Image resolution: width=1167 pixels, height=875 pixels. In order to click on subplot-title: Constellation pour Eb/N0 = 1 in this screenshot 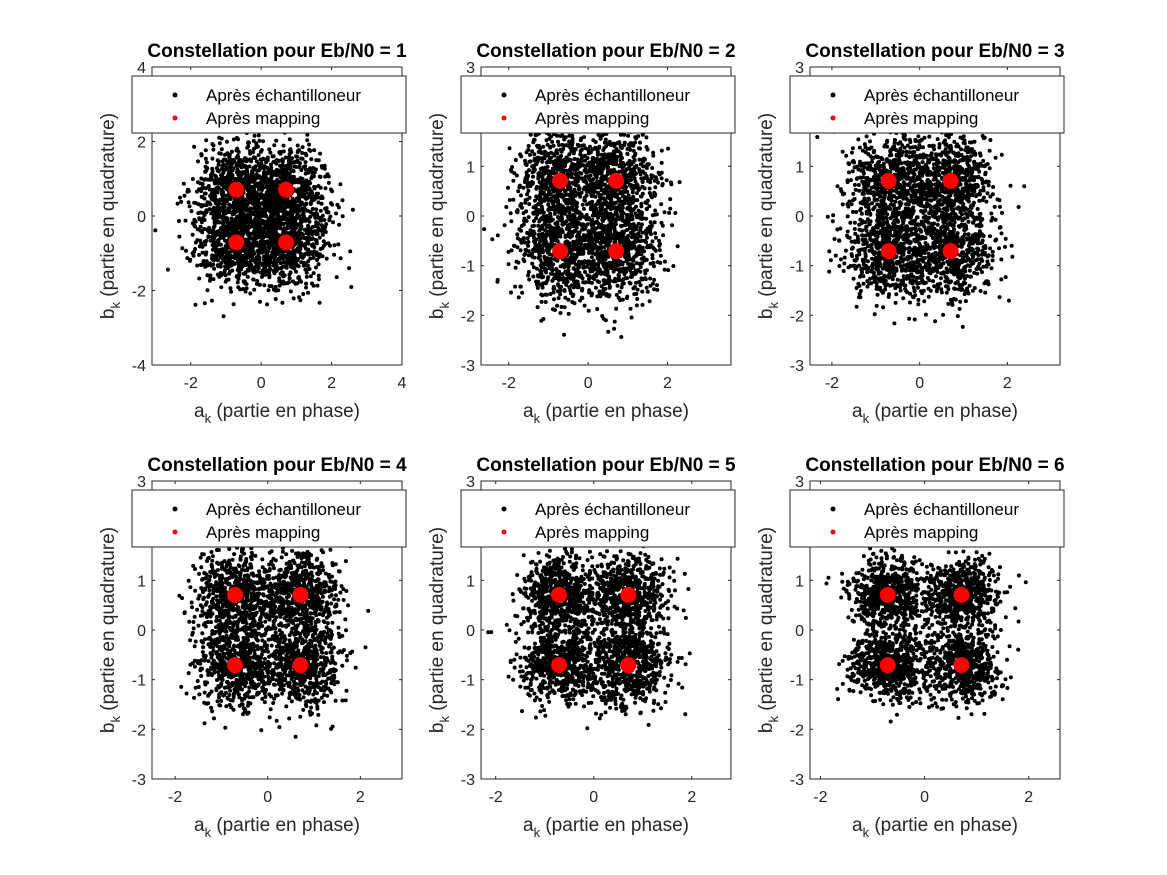, I will do `click(277, 51)`.